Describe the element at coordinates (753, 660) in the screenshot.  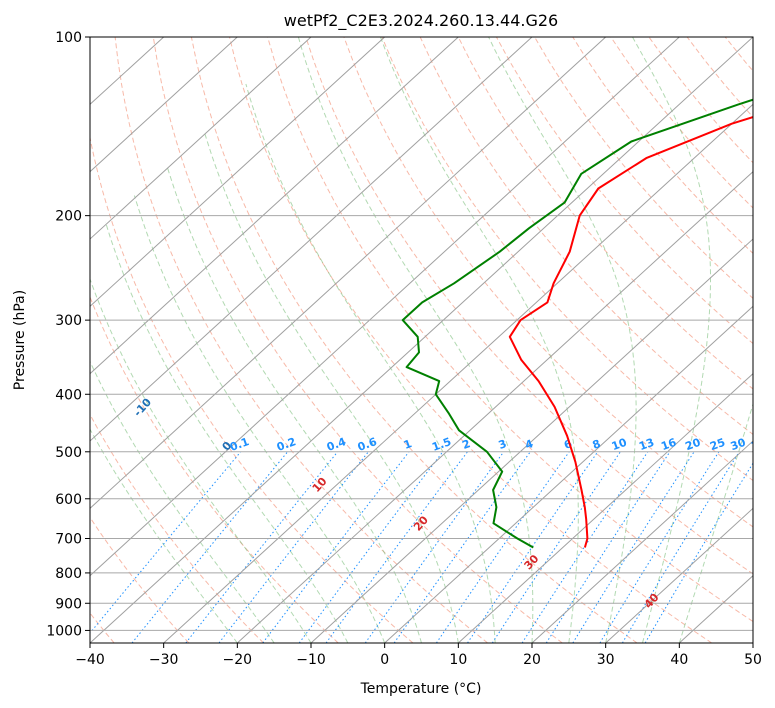
I see `x-tick-label: 50` at that location.